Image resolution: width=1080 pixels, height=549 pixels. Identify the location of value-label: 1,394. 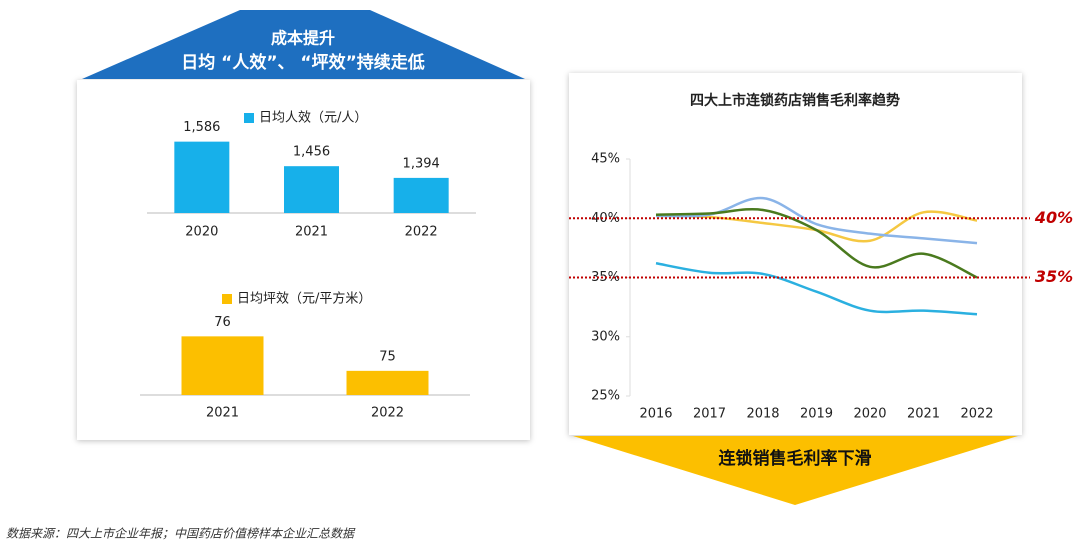
(421, 163).